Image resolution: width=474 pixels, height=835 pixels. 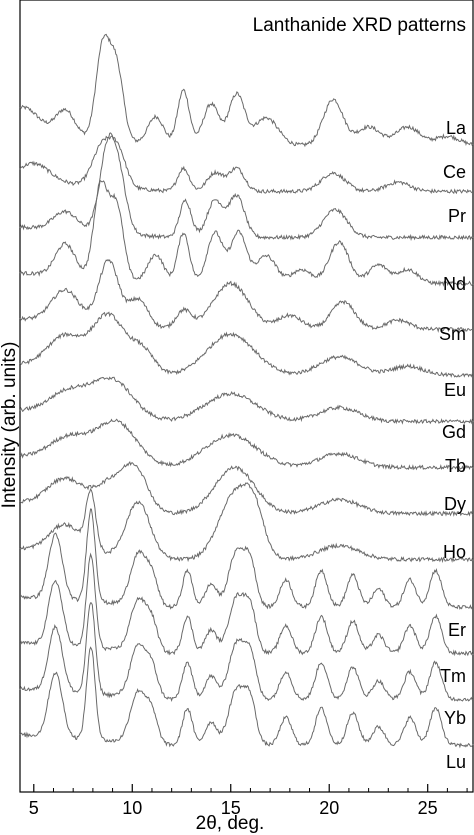 What do you see at coordinates (359, 25) in the screenshot?
I see `chart-title: Lanthanide XRD patterns` at bounding box center [359, 25].